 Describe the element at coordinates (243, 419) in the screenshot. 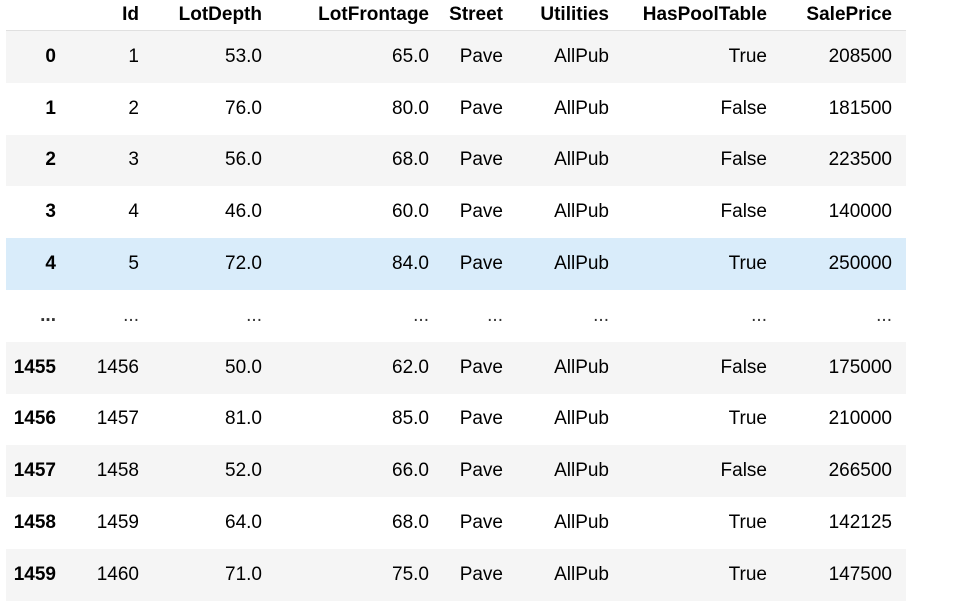

I see `cell-lotdepth: 81.0` at that location.